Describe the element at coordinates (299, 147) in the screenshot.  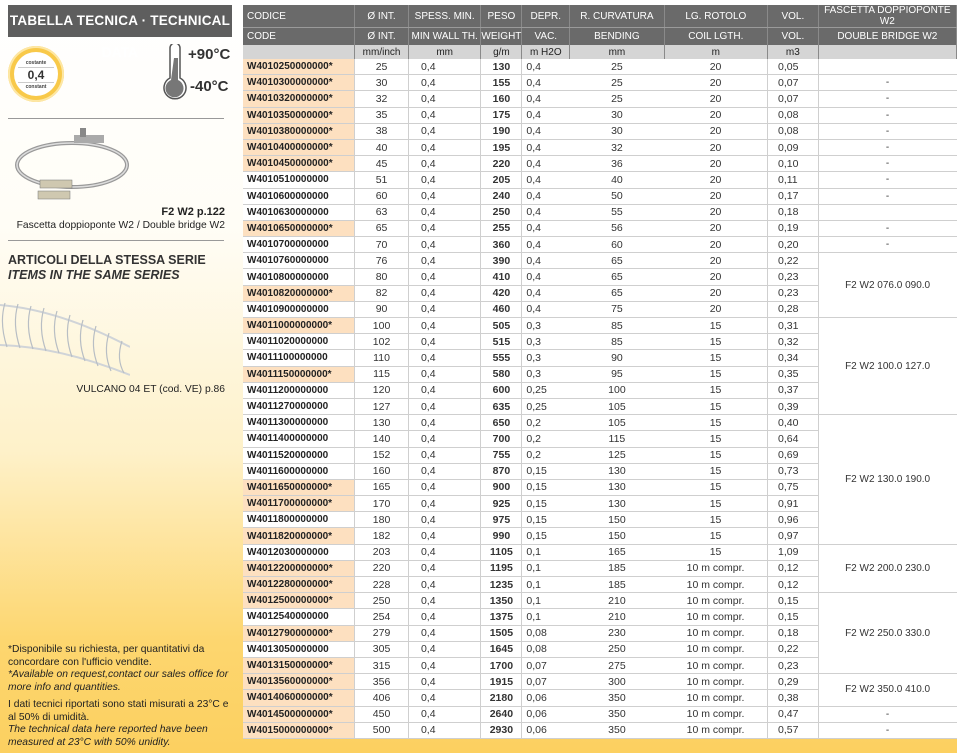
I see `cell-code: W4010400000000*` at that location.